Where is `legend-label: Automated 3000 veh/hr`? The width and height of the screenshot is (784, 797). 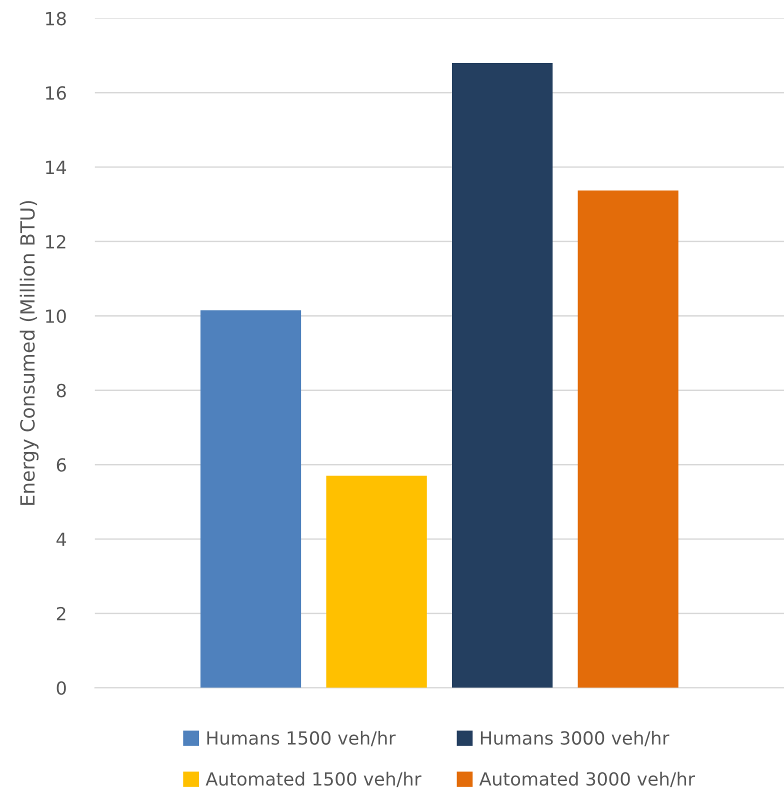 legend-label: Automated 3000 veh/hr is located at coordinates (587, 780).